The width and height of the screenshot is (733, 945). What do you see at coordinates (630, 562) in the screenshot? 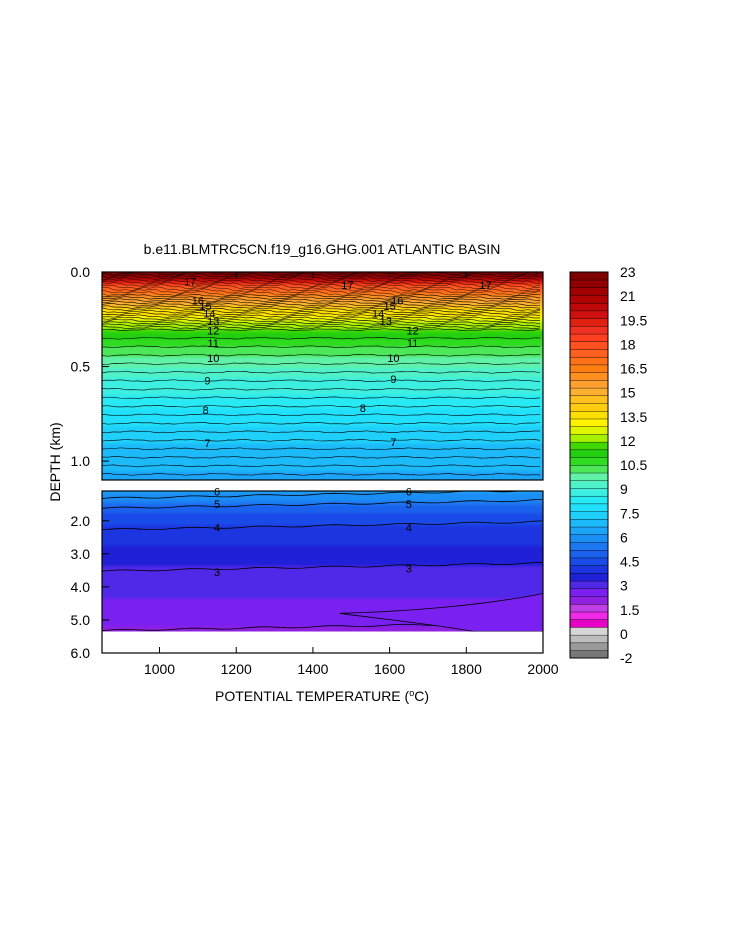
I see `colorbar-label: 4.5` at bounding box center [630, 562].